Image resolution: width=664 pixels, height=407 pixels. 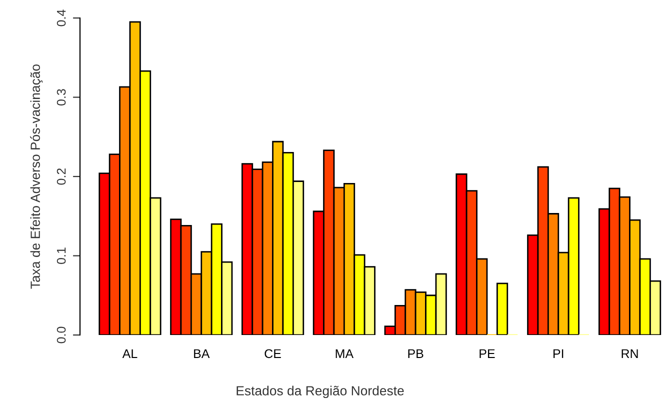 What do you see at coordinates (61, 18) in the screenshot?
I see `y-tick-label: 0.4` at bounding box center [61, 18].